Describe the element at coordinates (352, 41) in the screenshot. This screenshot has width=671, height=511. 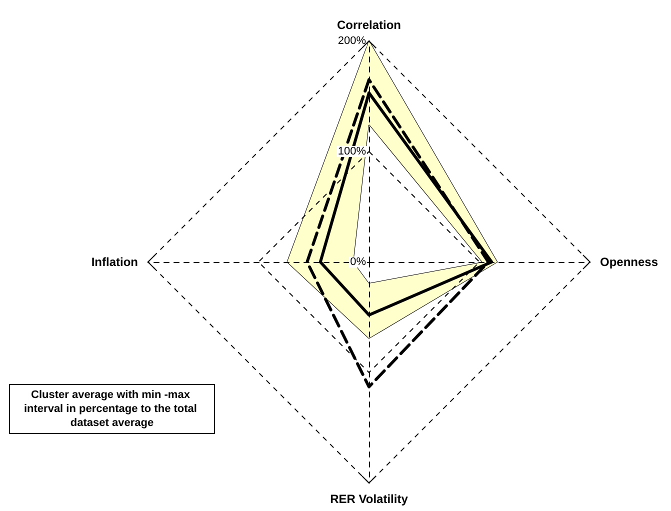
I see `y-tick-label: 200%` at that location.